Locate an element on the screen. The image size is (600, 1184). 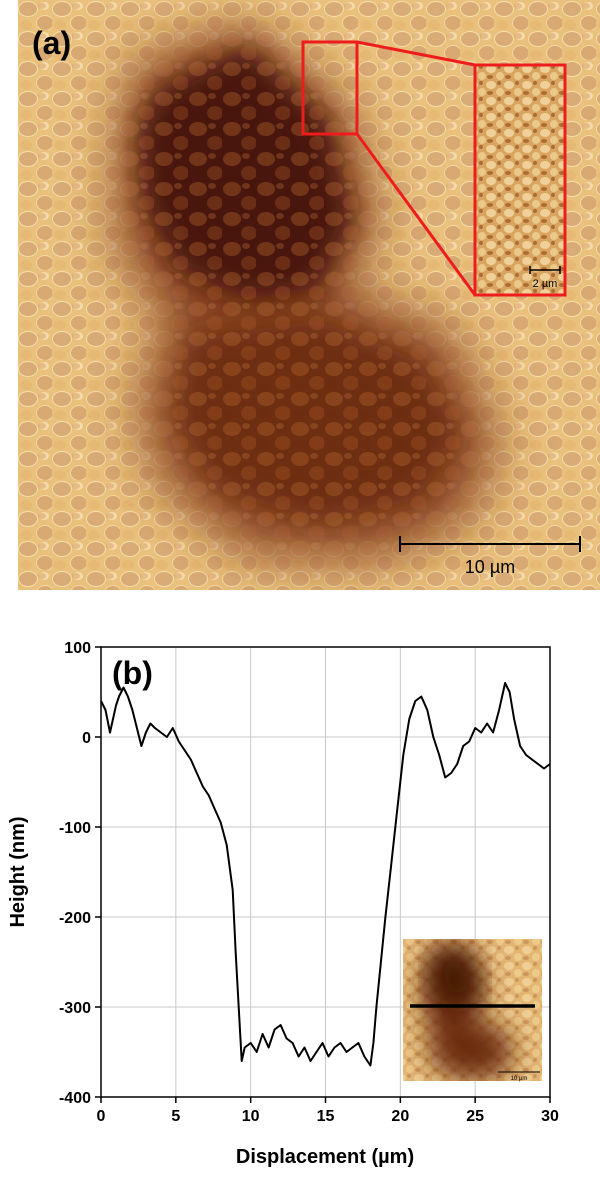
profile-inset: 10 µm is located at coordinates (472, 1010).